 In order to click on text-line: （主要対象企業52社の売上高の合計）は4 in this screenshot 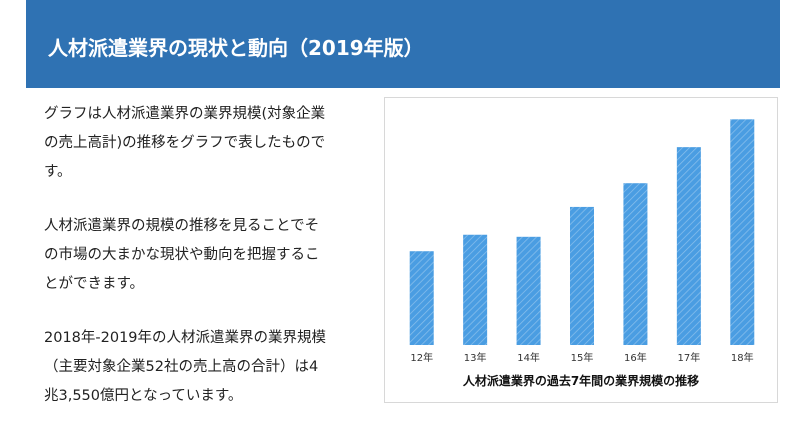, I will do `click(181, 367)`.